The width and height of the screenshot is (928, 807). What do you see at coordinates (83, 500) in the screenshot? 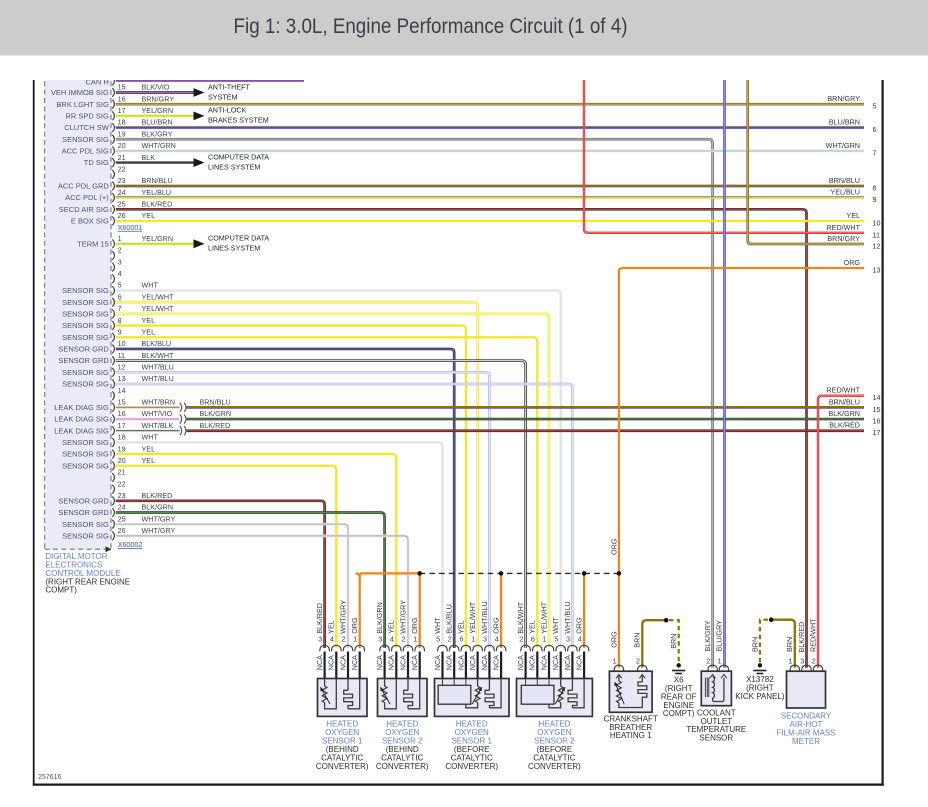
I see `svg-text: SENSOR GRD` at bounding box center [83, 500].